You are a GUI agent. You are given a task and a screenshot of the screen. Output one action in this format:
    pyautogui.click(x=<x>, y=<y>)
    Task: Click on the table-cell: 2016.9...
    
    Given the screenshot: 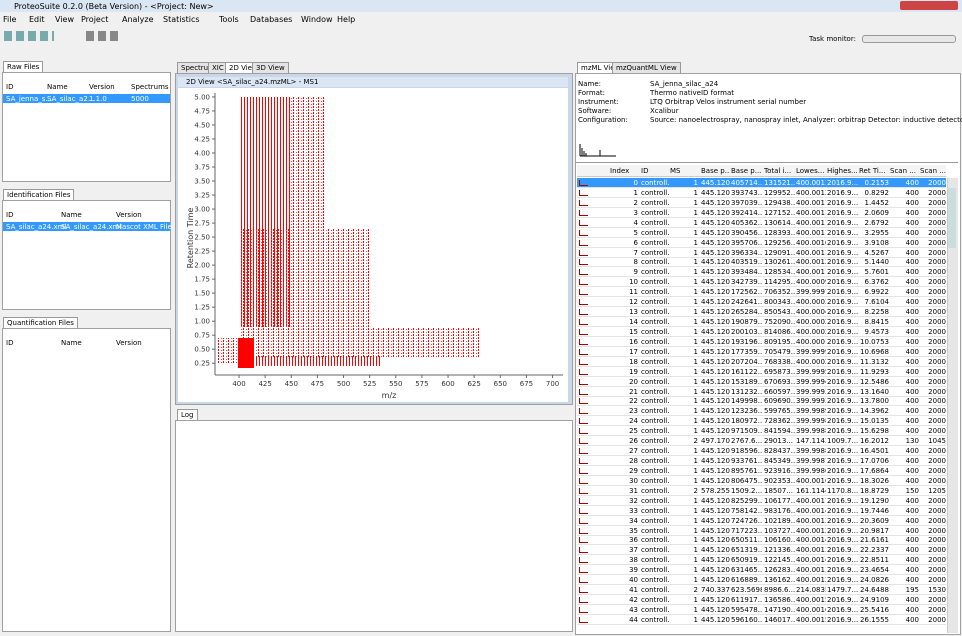 What is the action you would take?
    pyautogui.click(x=842, y=262)
    